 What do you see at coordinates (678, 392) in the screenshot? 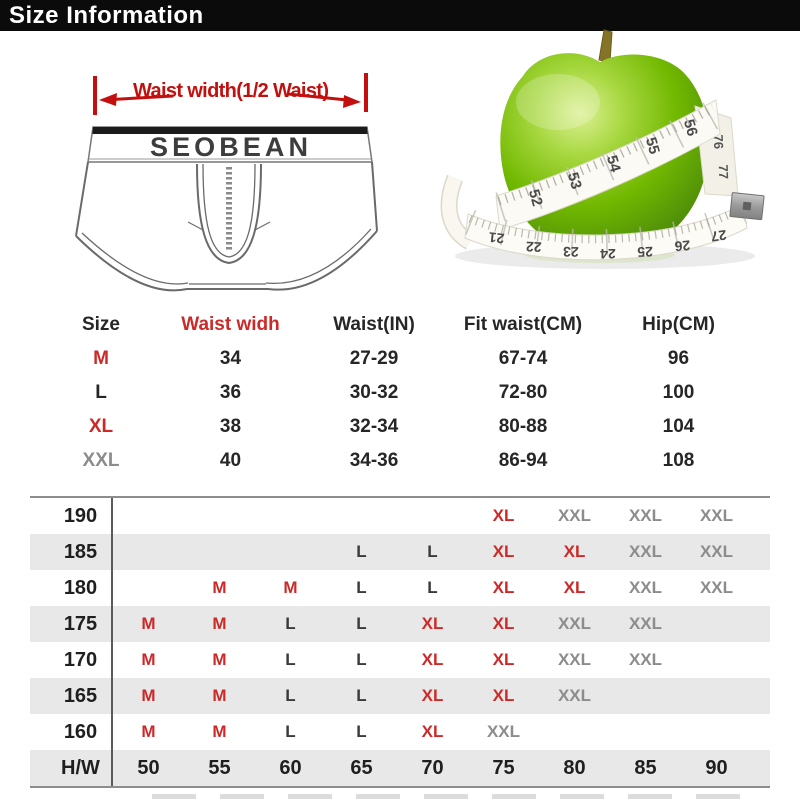
I see `size-table-value: 100` at bounding box center [678, 392].